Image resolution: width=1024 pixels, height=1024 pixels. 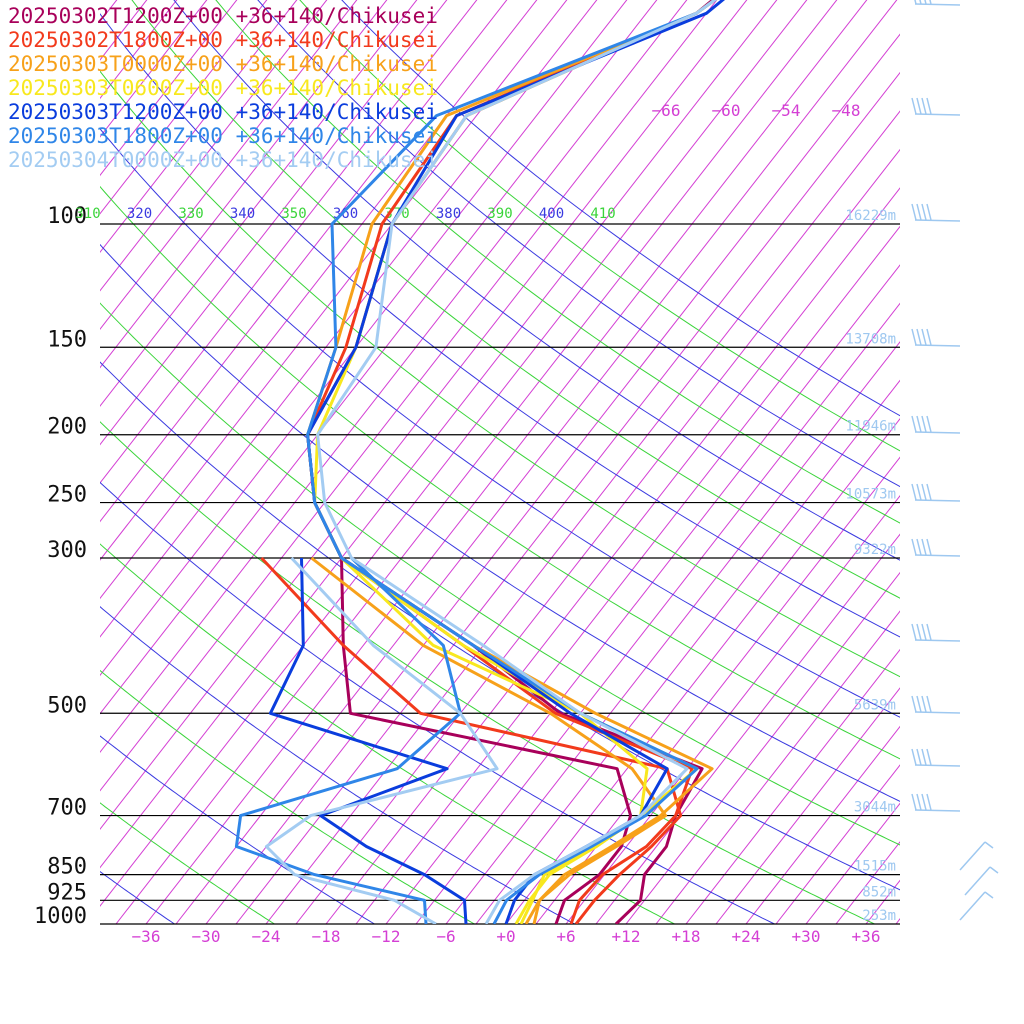 What do you see at coordinates (242, 214) in the screenshot?
I see `theta-label: 340` at bounding box center [242, 214].